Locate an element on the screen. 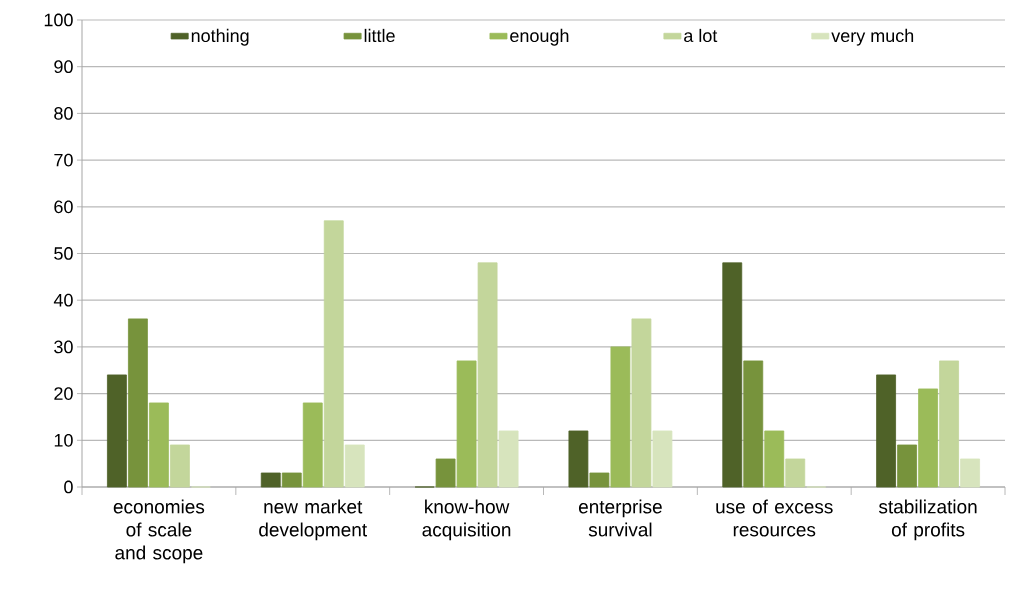 The image size is (1013, 595). x-tick-label: enterprise survival is located at coordinates (620, 518).